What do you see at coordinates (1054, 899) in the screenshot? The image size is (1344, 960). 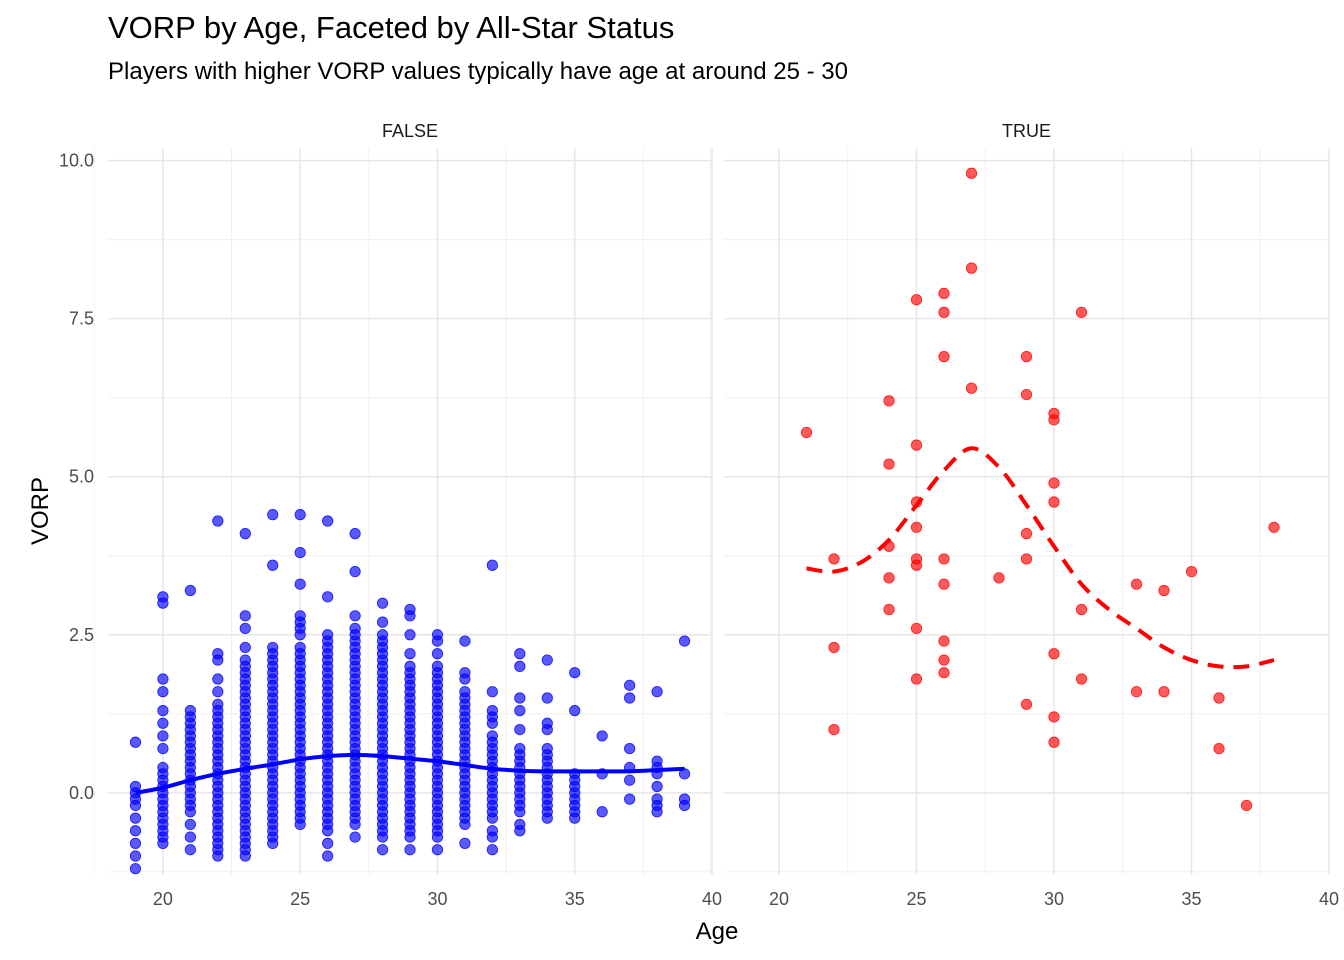 I see `x-tick-label: 30` at bounding box center [1054, 899].